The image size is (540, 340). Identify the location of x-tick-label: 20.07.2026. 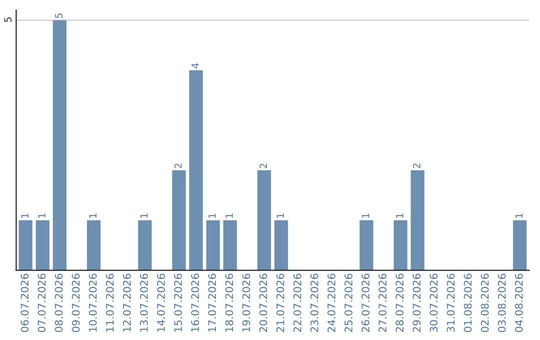
(263, 303).